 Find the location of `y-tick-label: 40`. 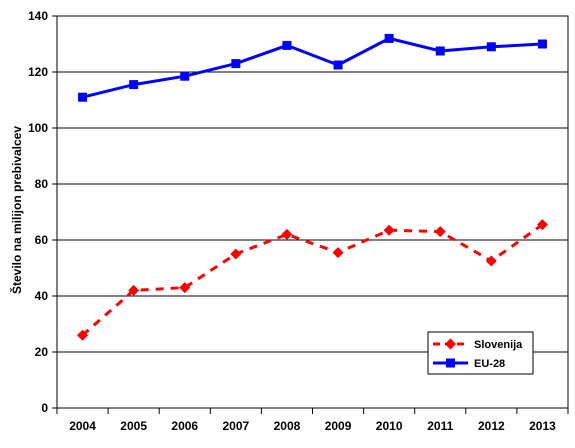

y-tick-label: 40 is located at coordinates (42, 296).